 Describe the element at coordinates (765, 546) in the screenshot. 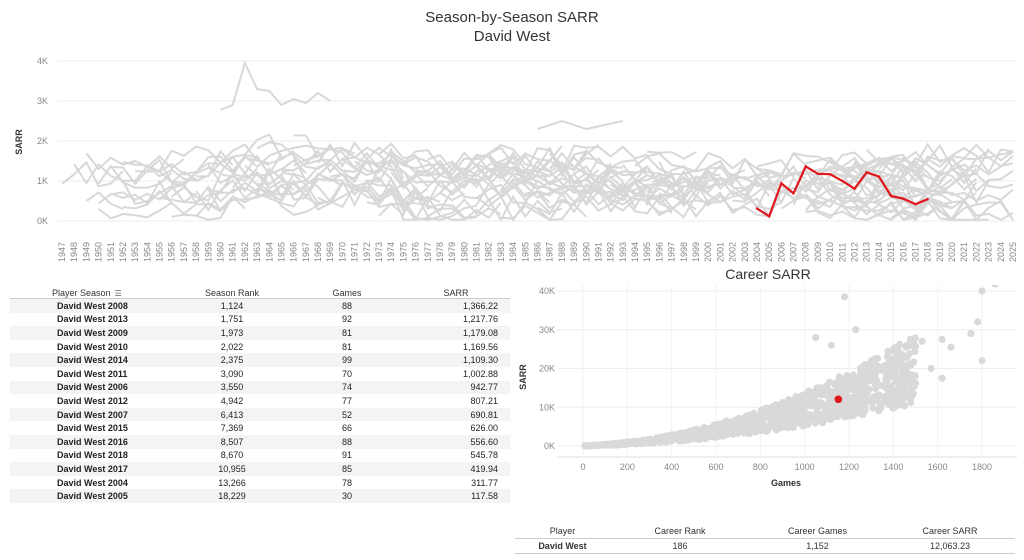

I see `career-table-row: David West 186 1,152 12,063.23` at that location.